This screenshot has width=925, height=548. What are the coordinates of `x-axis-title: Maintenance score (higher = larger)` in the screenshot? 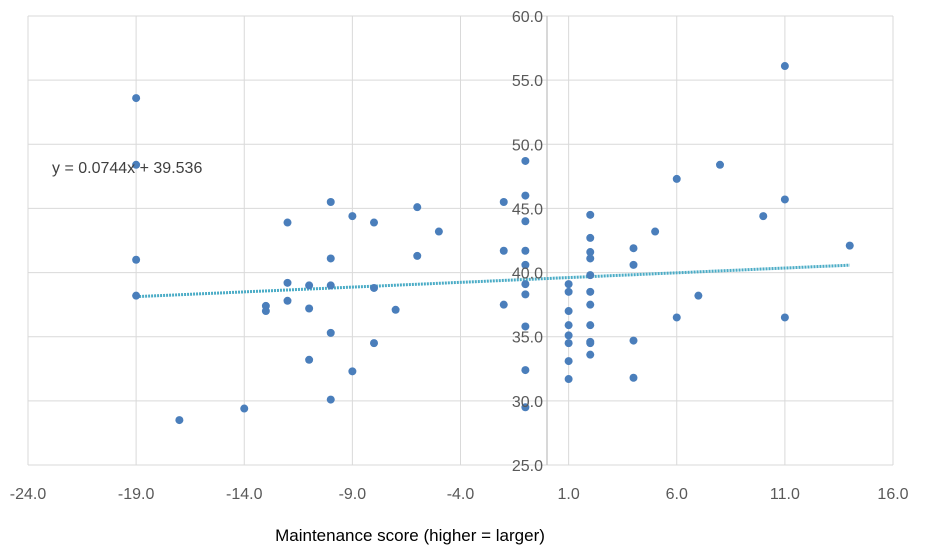 It's located at (410, 535).